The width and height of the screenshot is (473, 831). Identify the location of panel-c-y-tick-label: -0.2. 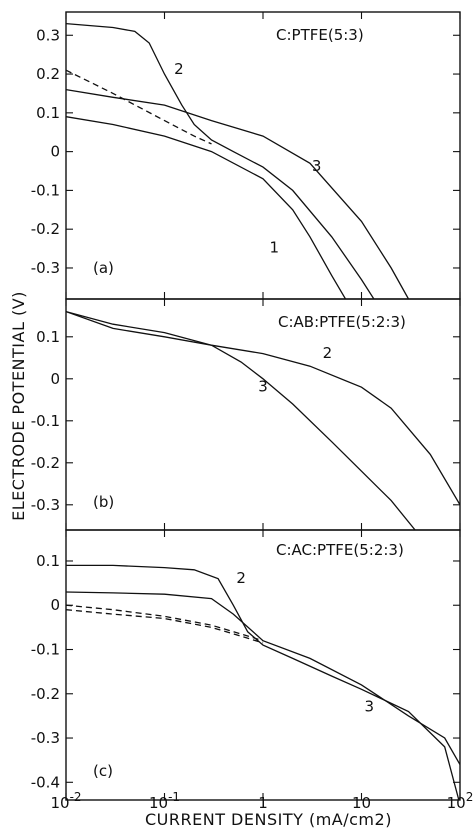
(45, 694).